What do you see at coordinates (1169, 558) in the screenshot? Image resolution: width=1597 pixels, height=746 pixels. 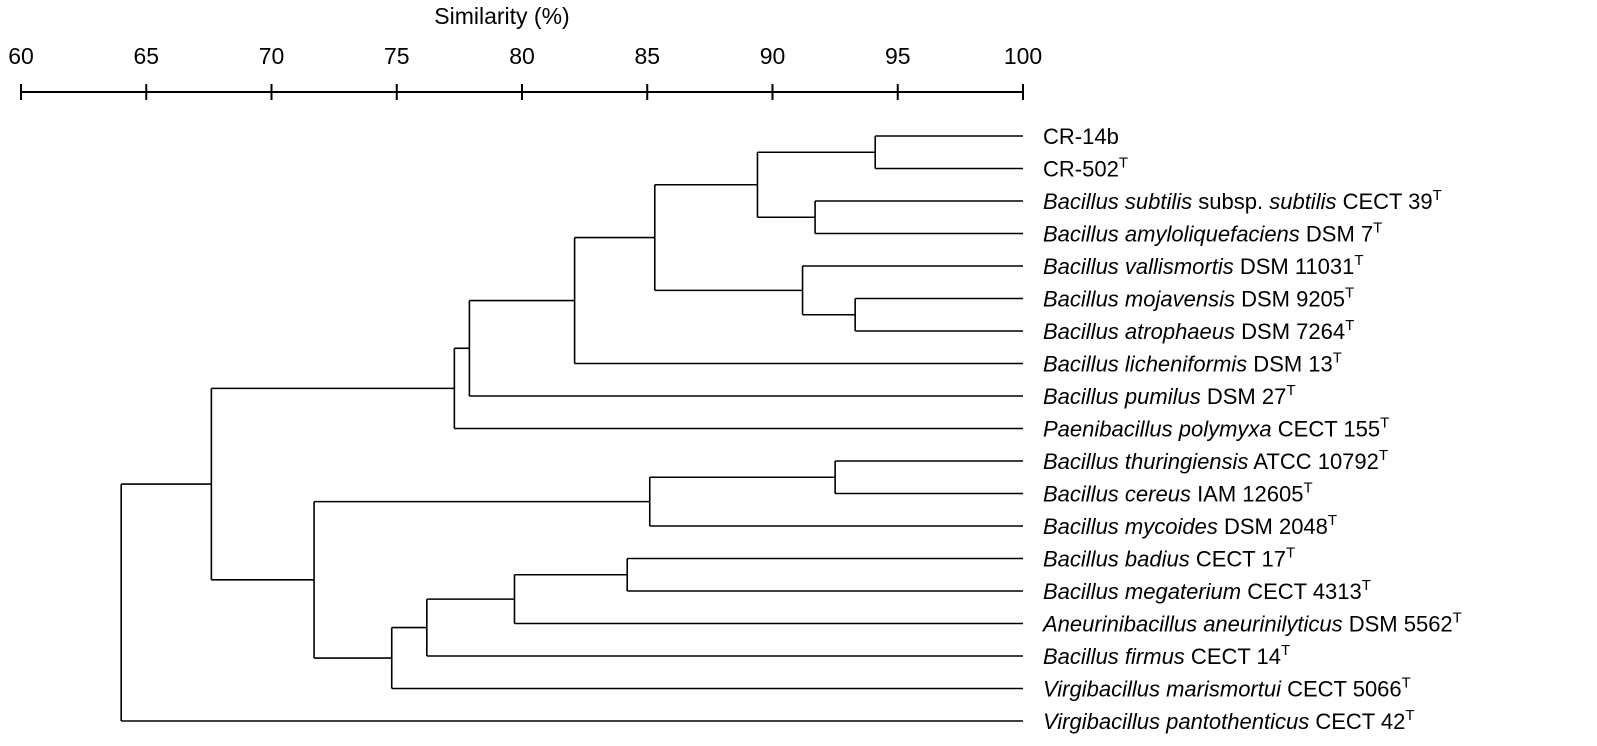 I see `leaf-label-bbad: Bacillus badius CECT 17T` at bounding box center [1169, 558].